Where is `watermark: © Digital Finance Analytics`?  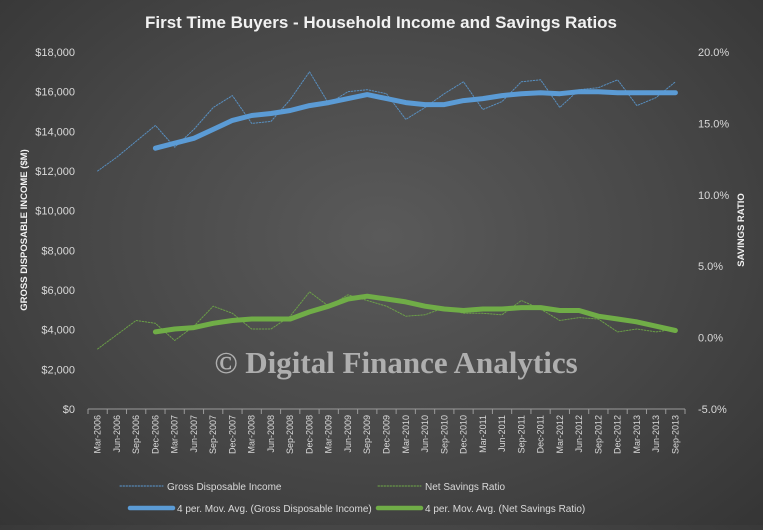 watermark: © Digital Finance Analytics is located at coordinates (395, 362).